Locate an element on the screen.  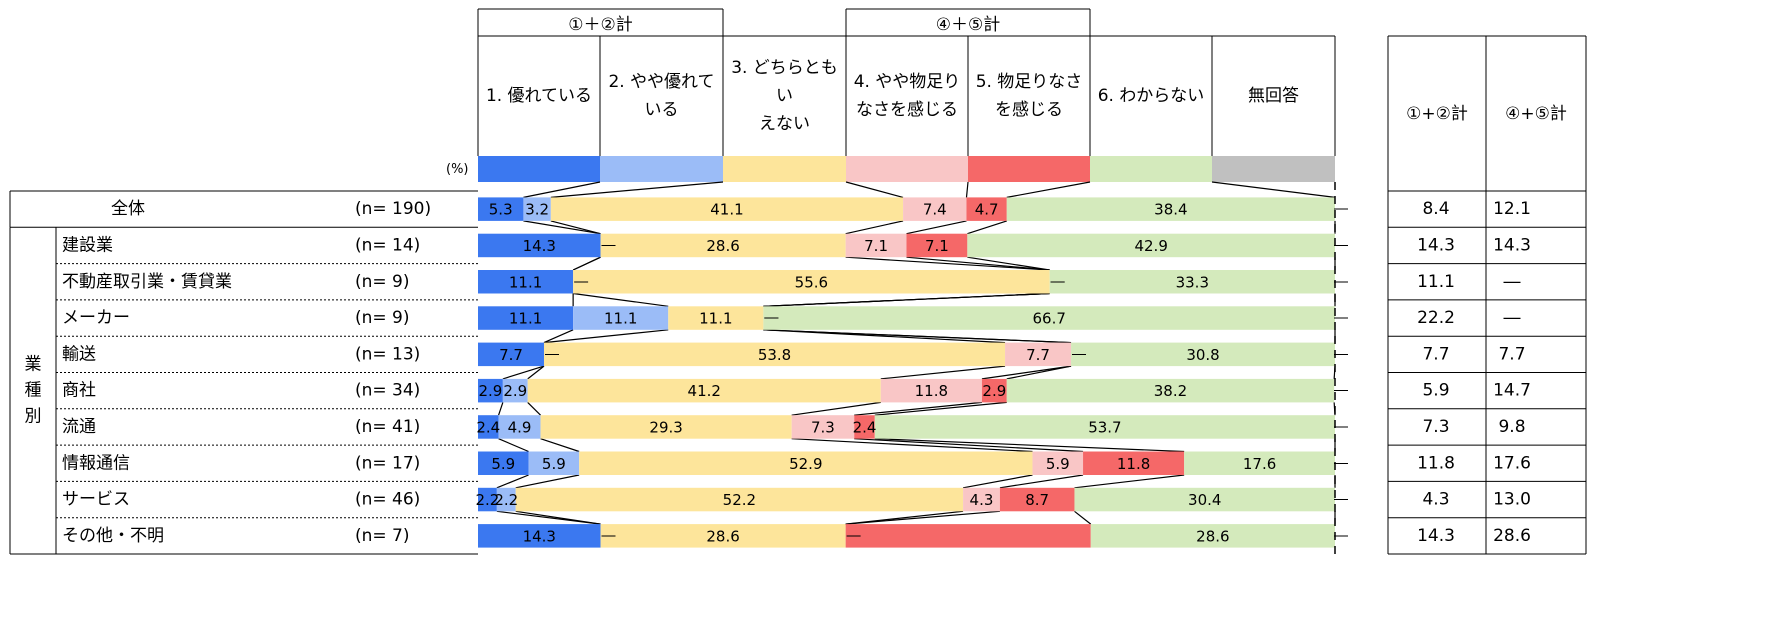
bar-value-label: 7.4 is located at coordinates (935, 210).